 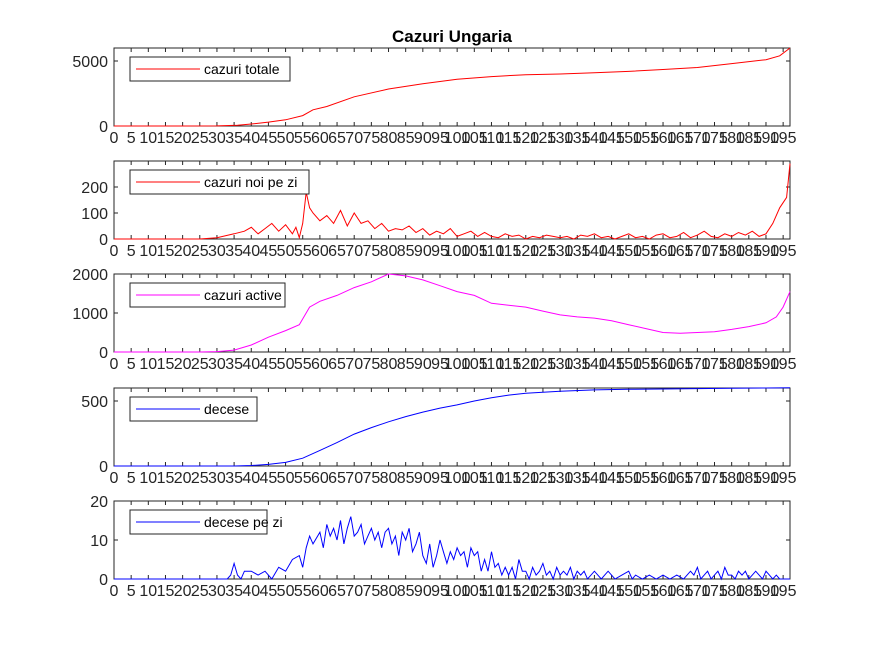 What do you see at coordinates (226, 409) in the screenshot?
I see `legend-label: decese` at bounding box center [226, 409].